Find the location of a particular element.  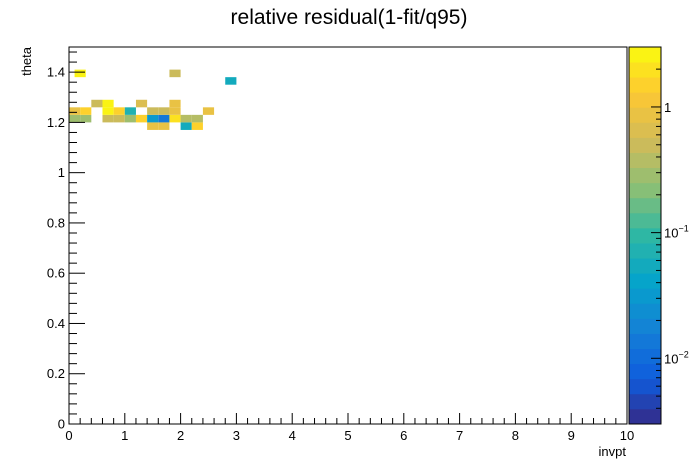

colorbar-axis: 10⁻² 10⁻¹ 1 is located at coordinates (670, 235).